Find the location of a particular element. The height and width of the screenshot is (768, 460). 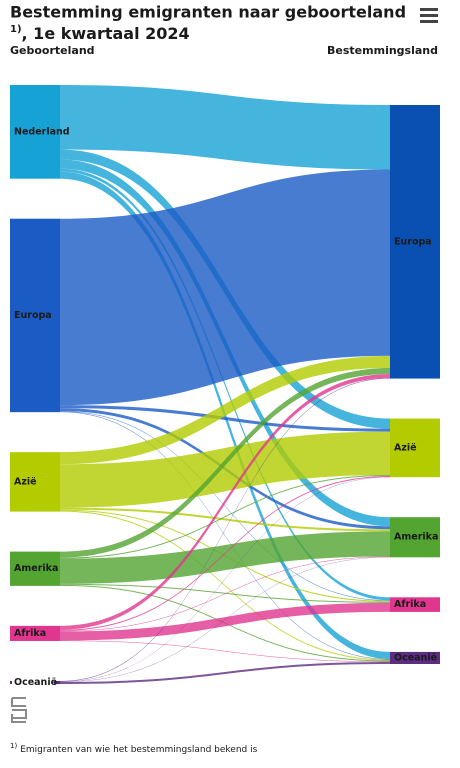

source-label-bg is located at coordinates (33, 681).